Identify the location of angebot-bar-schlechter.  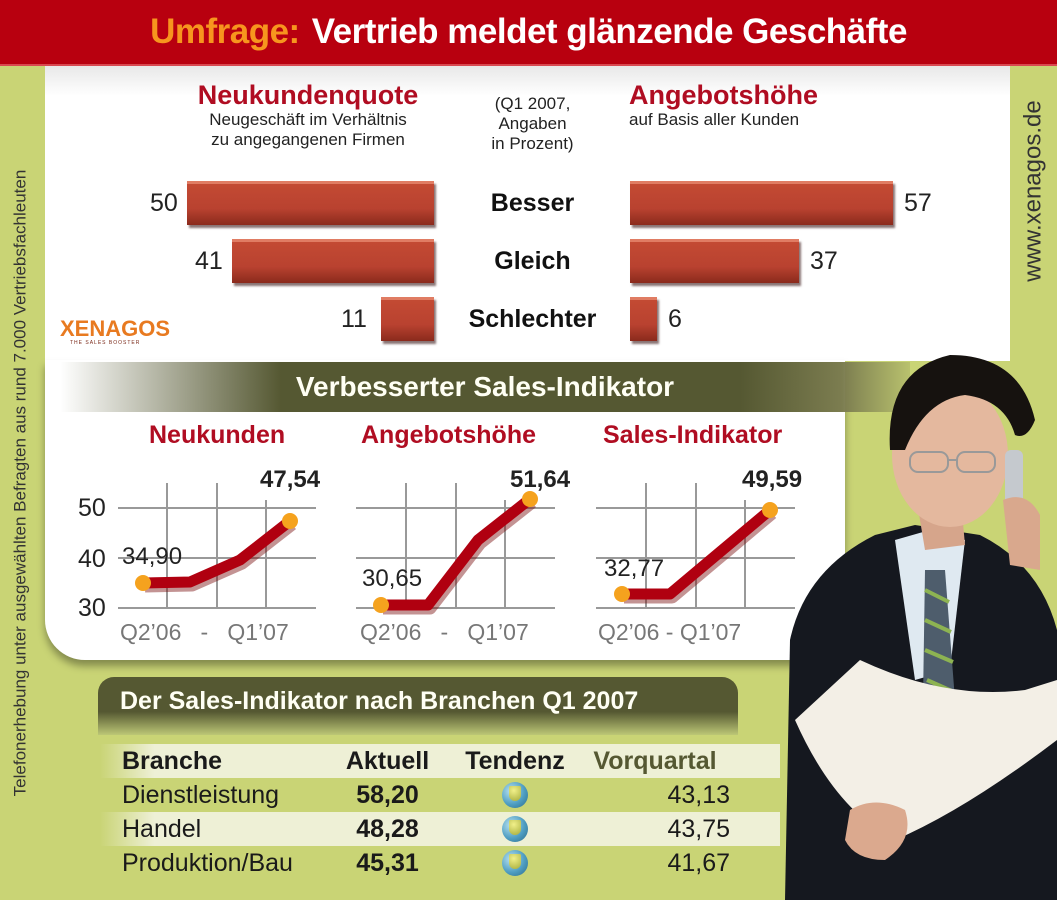
(643, 319).